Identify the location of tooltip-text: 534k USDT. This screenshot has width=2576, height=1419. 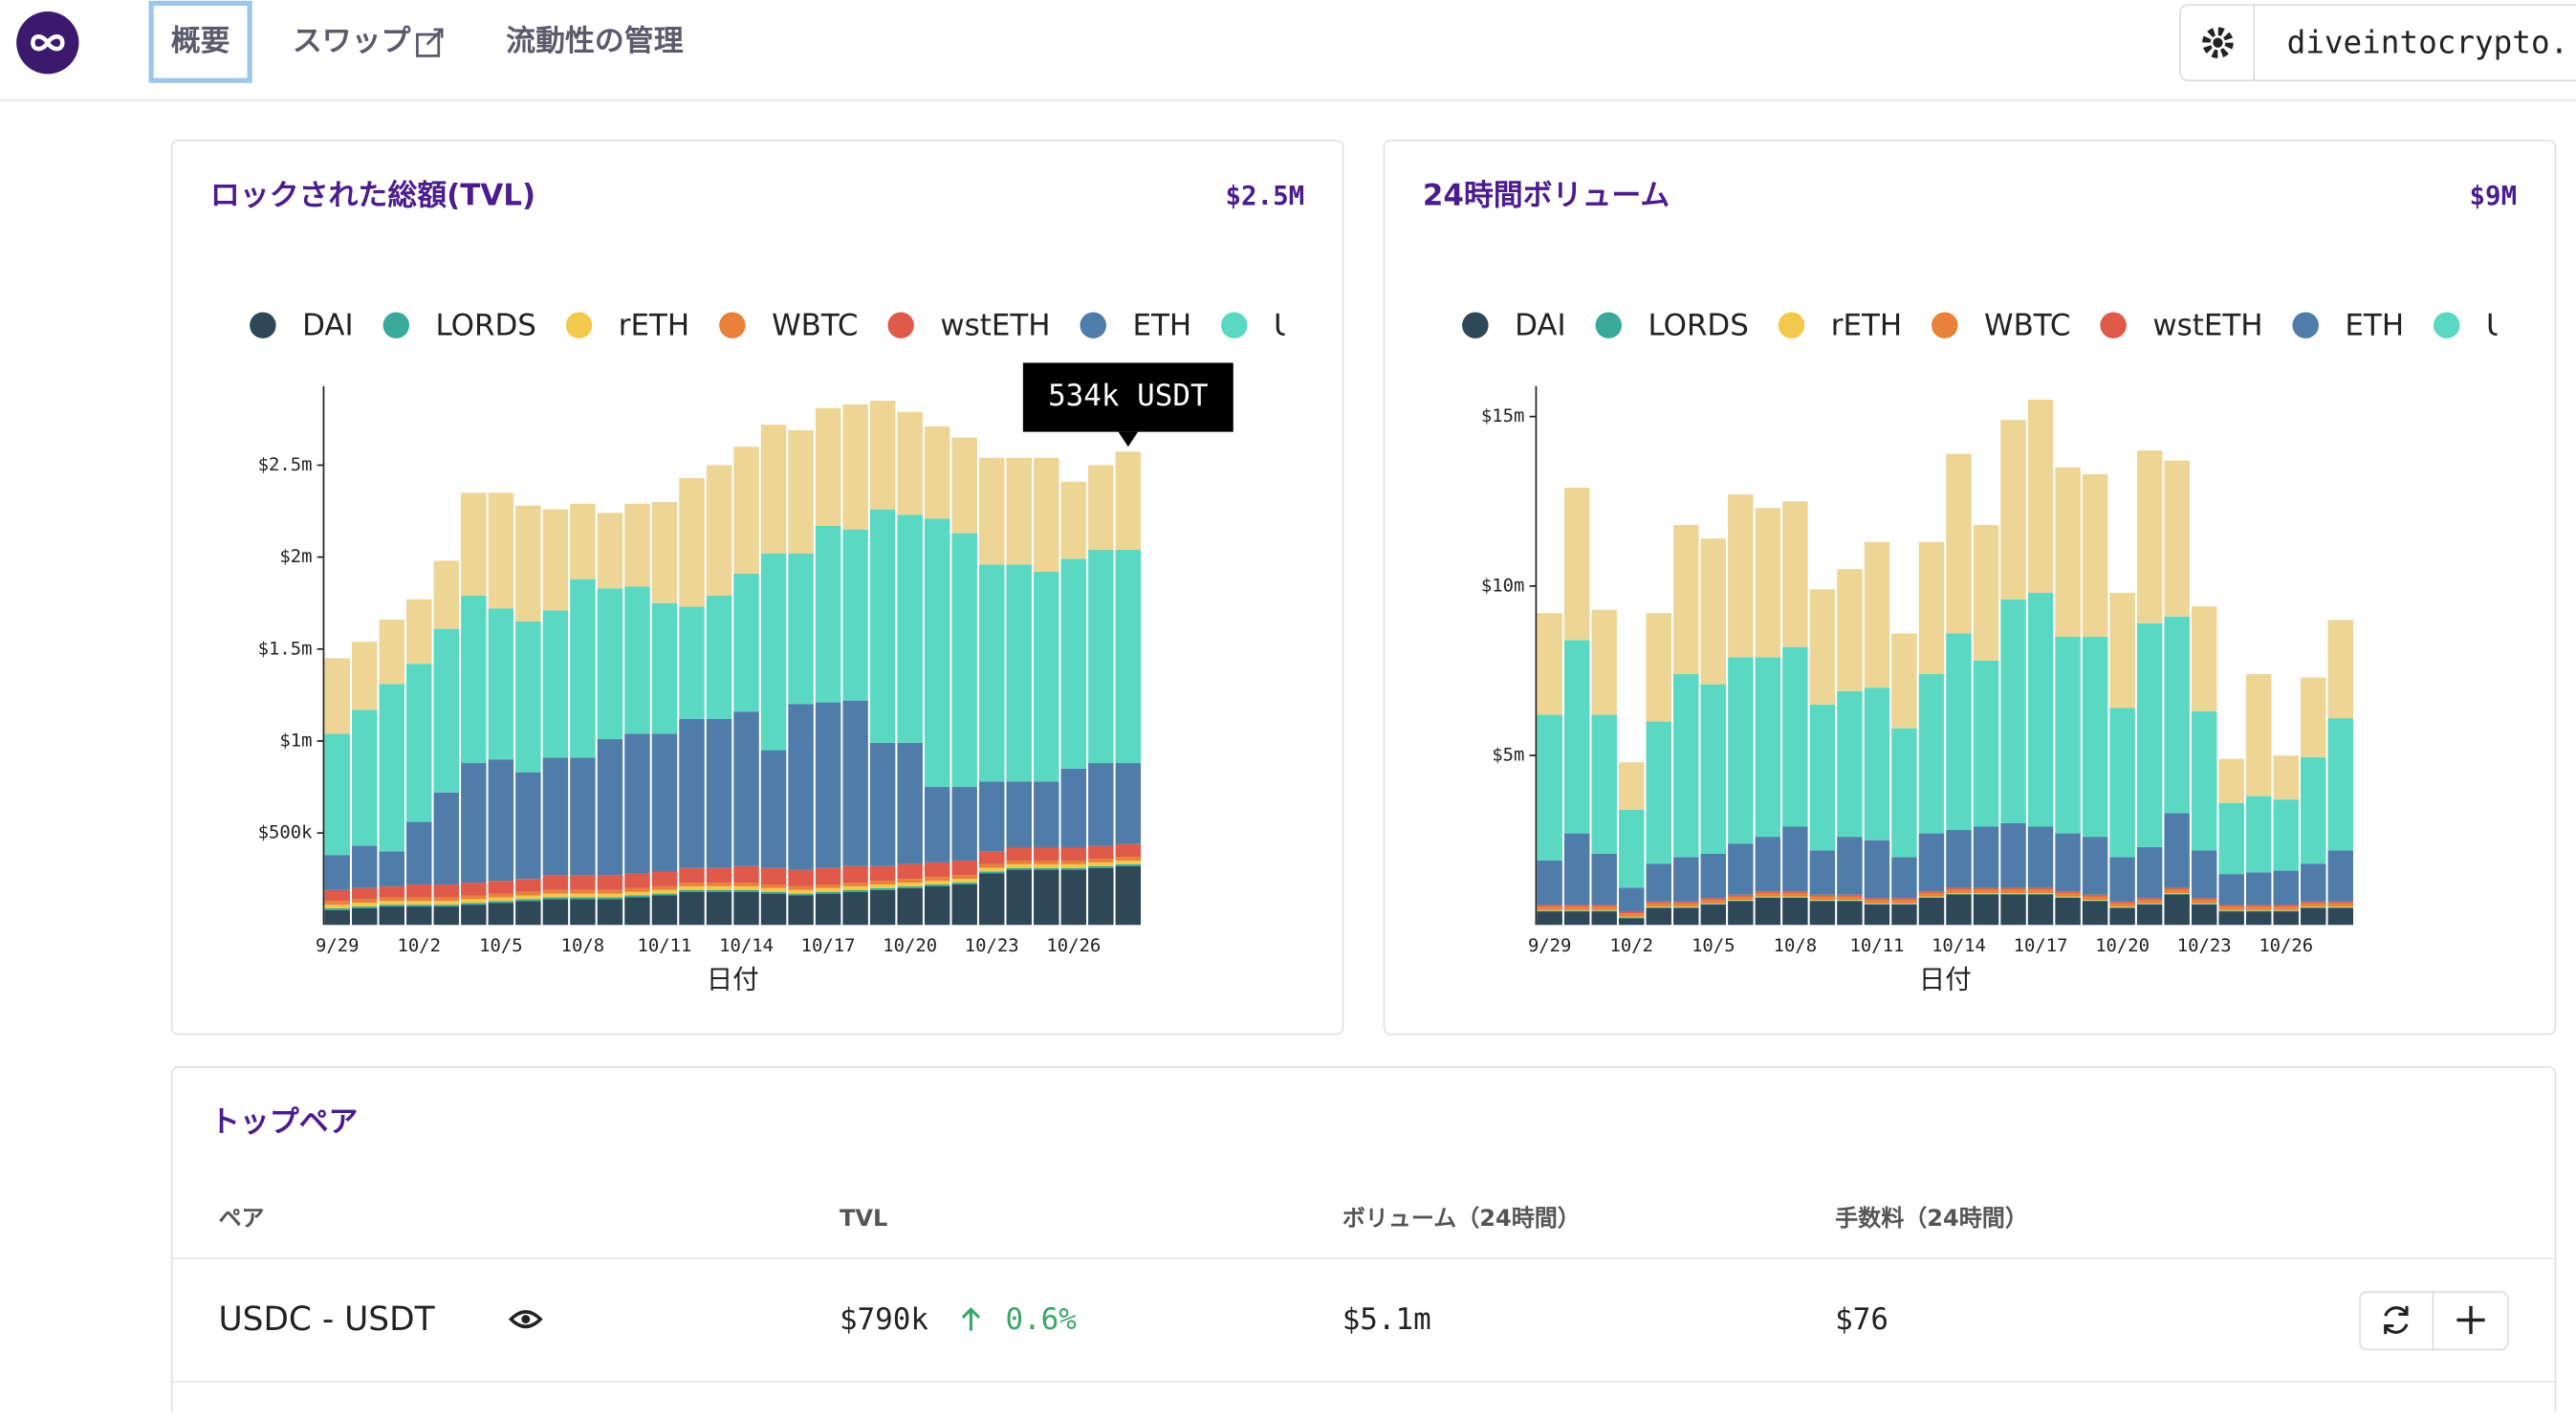
(1128, 396).